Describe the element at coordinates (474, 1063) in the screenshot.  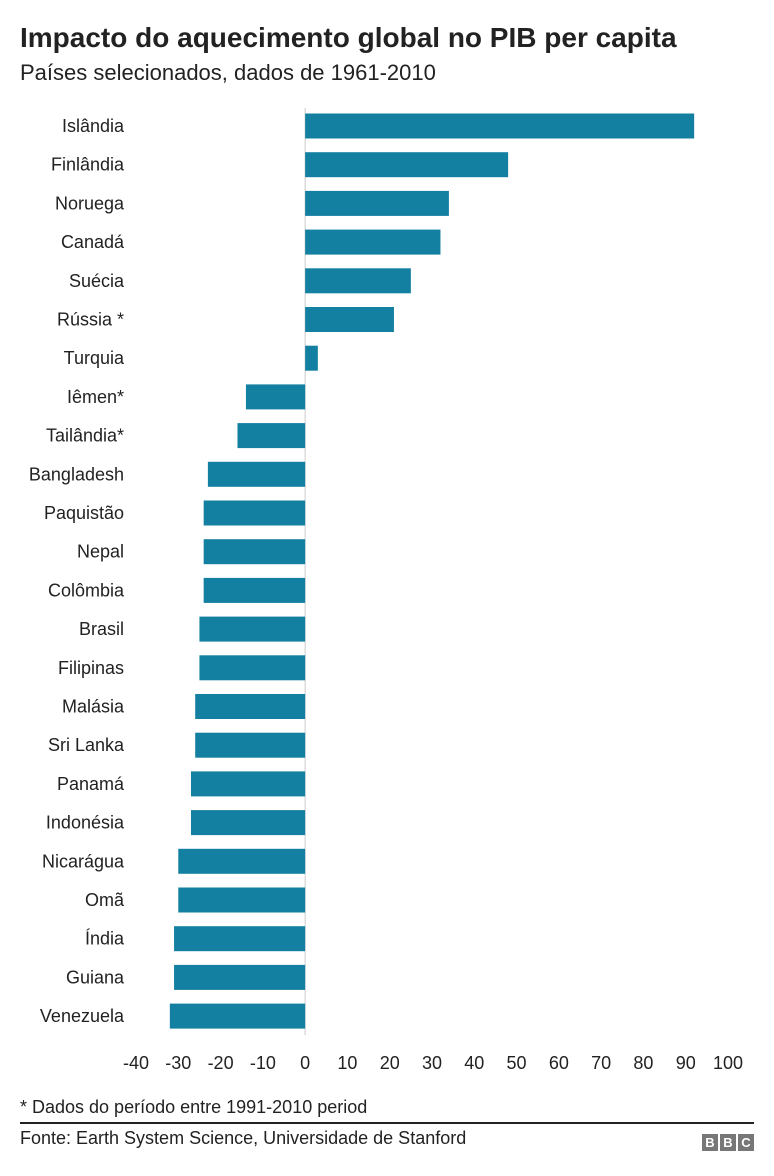
I see `x-tick-label: 40` at that location.